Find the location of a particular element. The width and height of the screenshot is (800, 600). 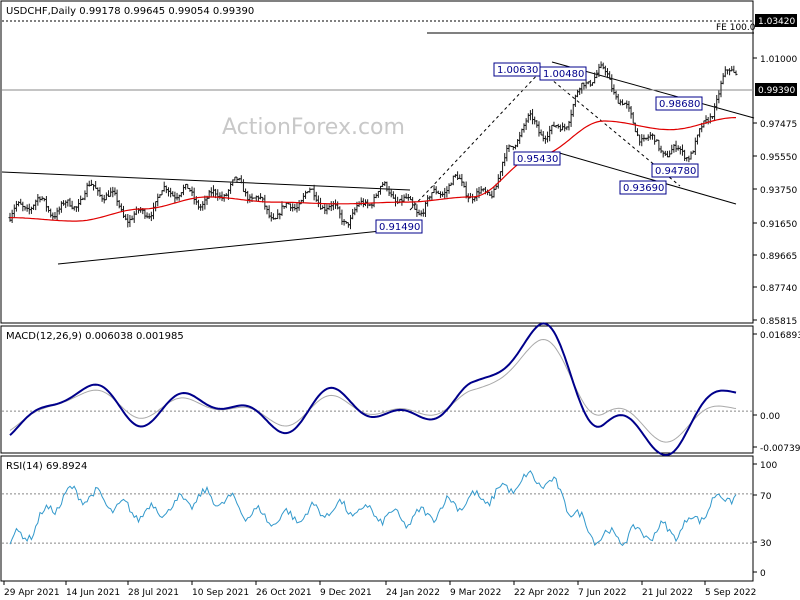

x-tick-label: 14 Jun 2021 is located at coordinates (93, 593).